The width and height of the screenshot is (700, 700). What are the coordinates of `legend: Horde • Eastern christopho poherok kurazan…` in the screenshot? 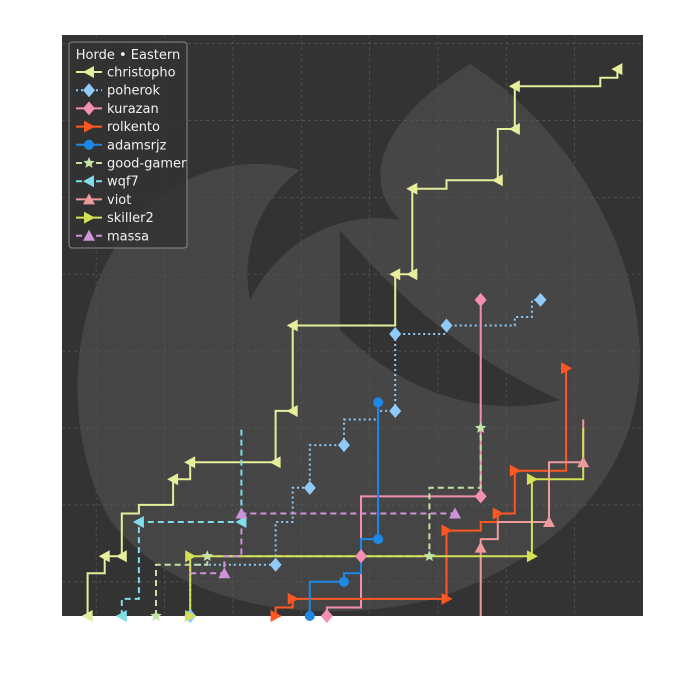 It's located at (128, 145).